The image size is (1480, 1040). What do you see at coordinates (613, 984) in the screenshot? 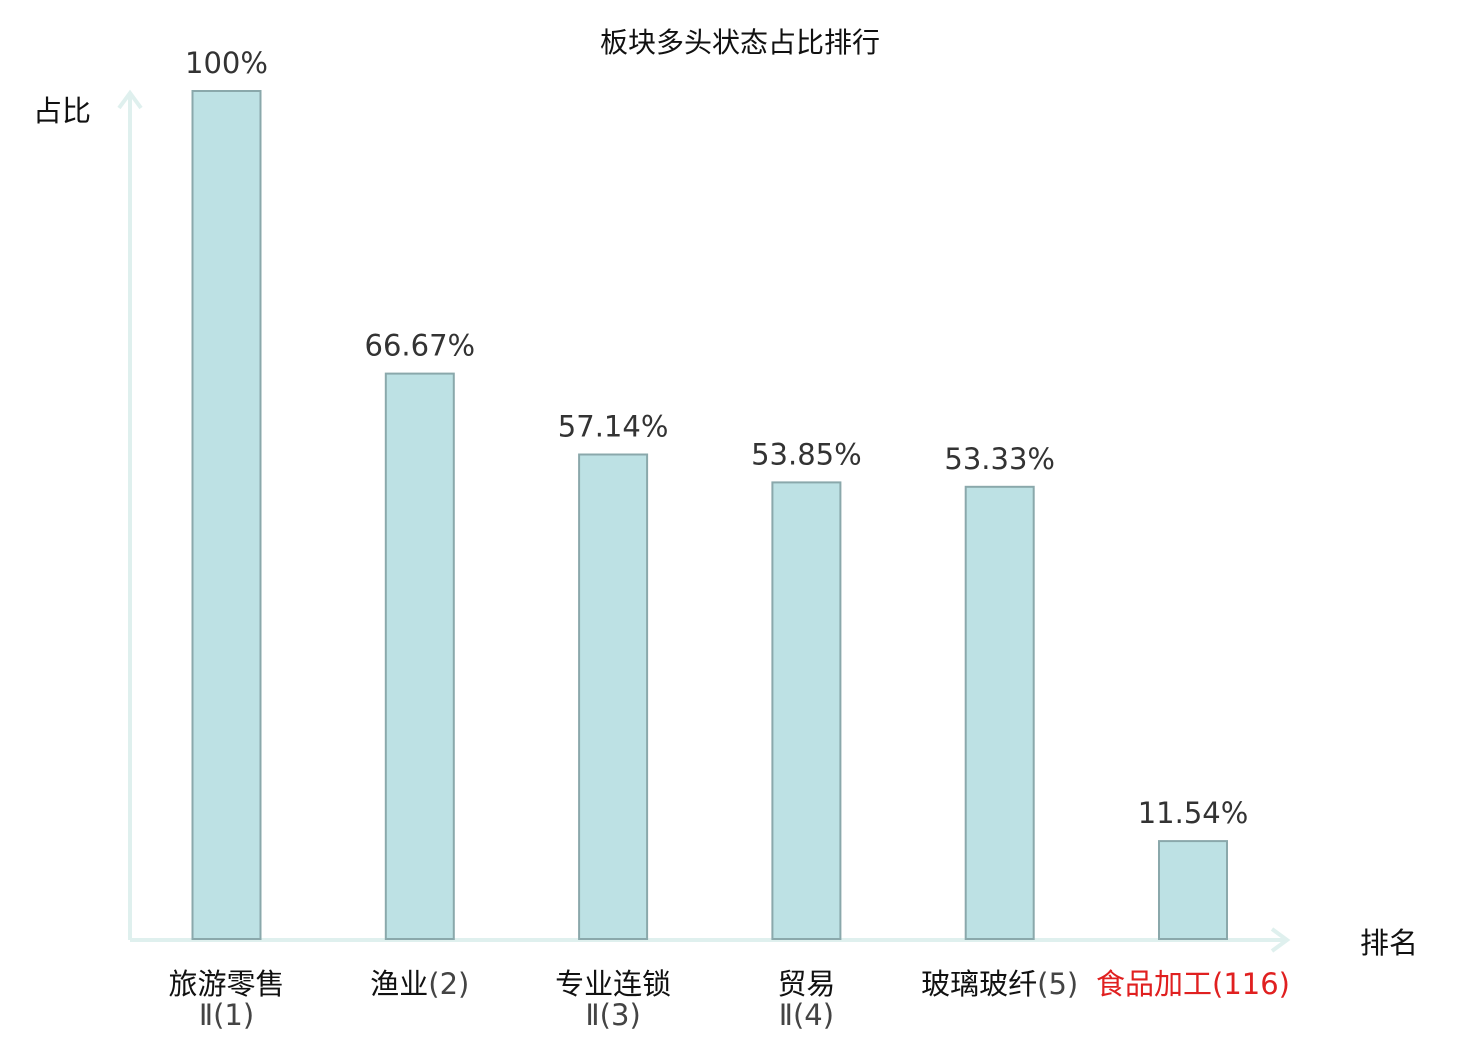
I see `category-name-3: 专业连锁` at bounding box center [613, 984].